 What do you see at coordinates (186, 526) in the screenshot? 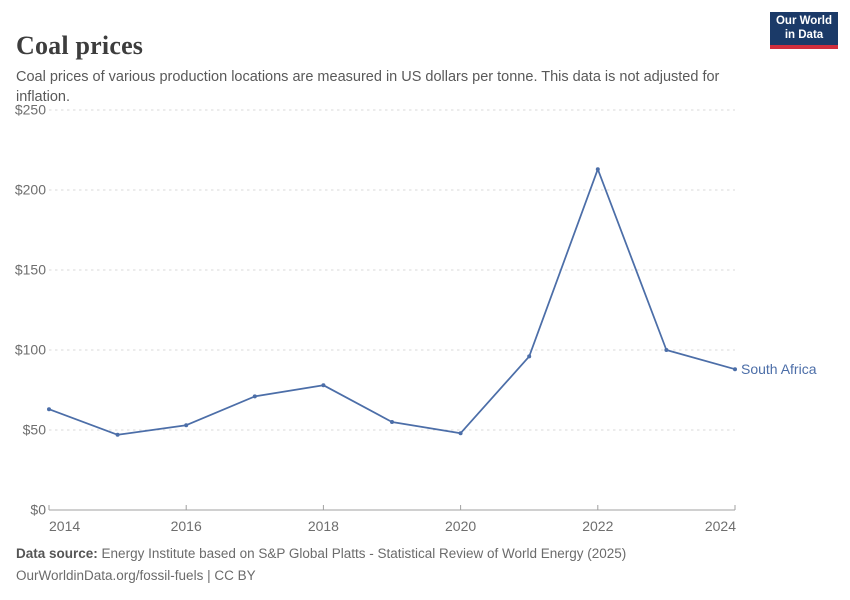
I see `x-tick-label: 2016` at bounding box center [186, 526].